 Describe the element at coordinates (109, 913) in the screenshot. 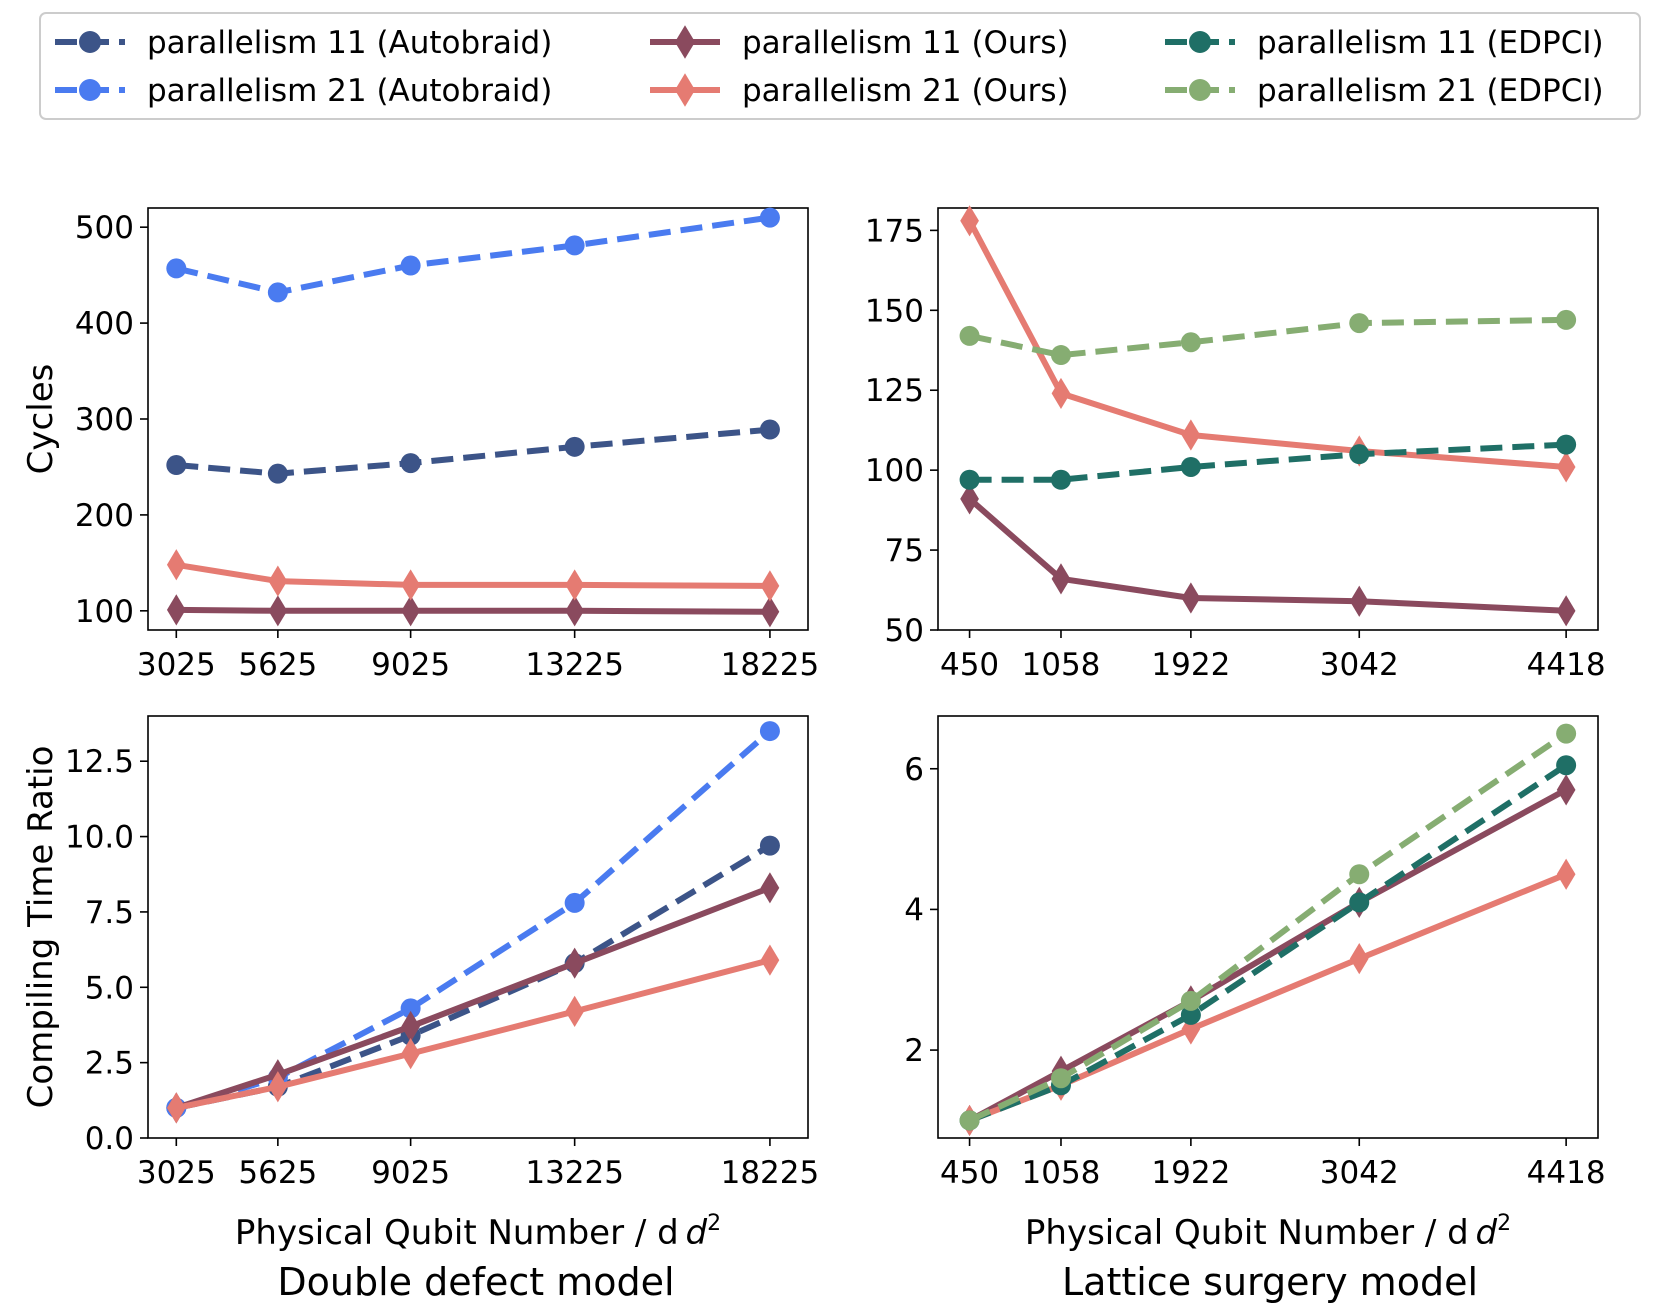

I see `y-tick-label: 7.5` at that location.